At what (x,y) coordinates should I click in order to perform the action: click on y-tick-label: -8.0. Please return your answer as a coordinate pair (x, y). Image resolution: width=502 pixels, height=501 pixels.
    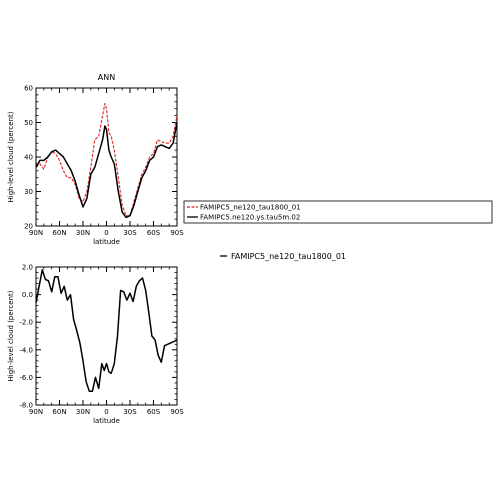
    Looking at the image, I should click on (26, 406).